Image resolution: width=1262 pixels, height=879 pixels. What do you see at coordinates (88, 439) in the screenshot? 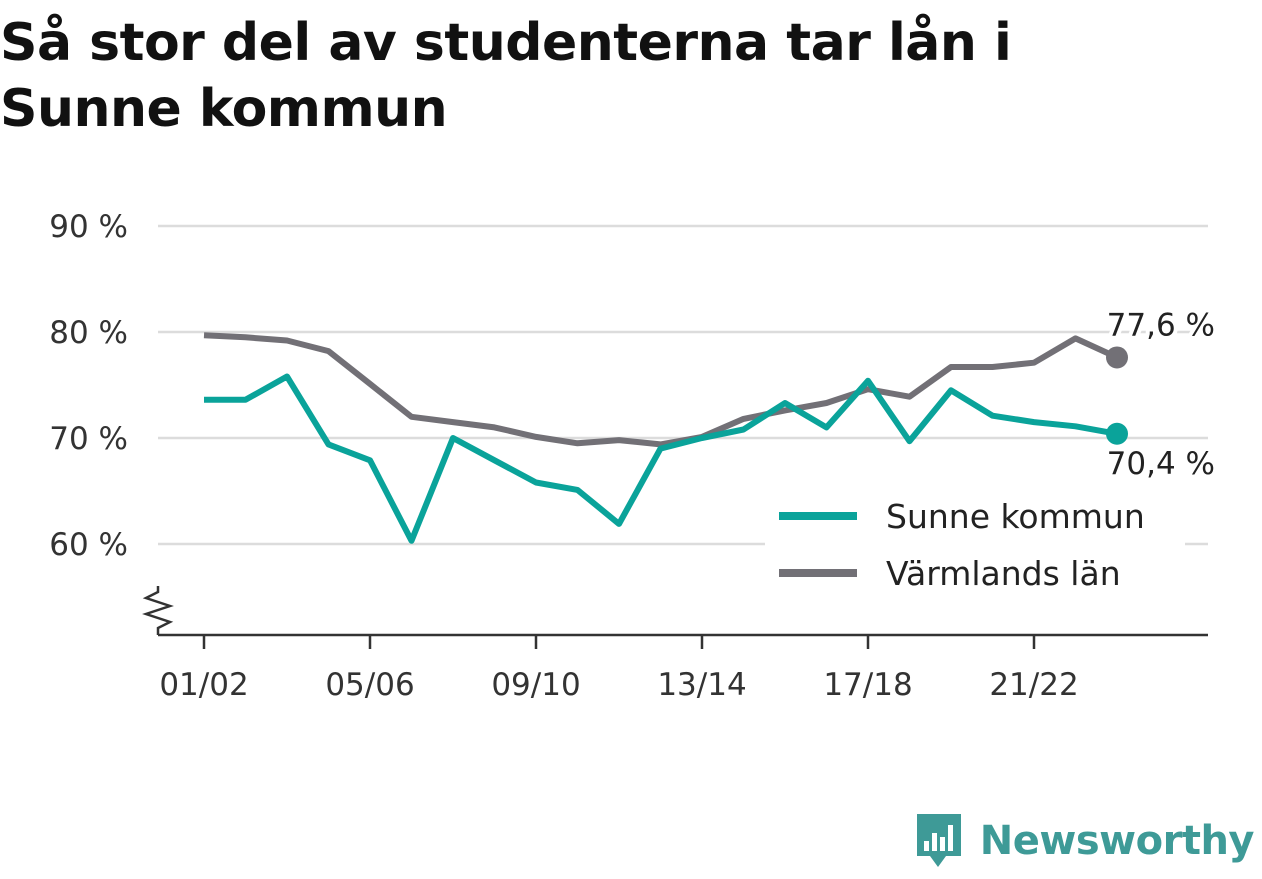
I see `y-tick-label: 70 %` at bounding box center [88, 439].